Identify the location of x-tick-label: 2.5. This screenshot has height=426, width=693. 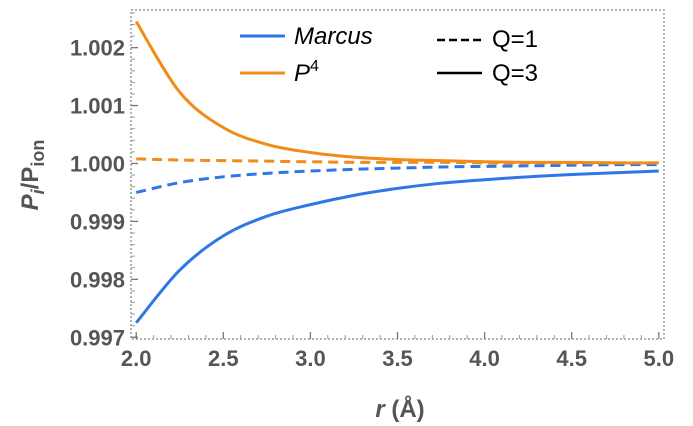
(223, 358).